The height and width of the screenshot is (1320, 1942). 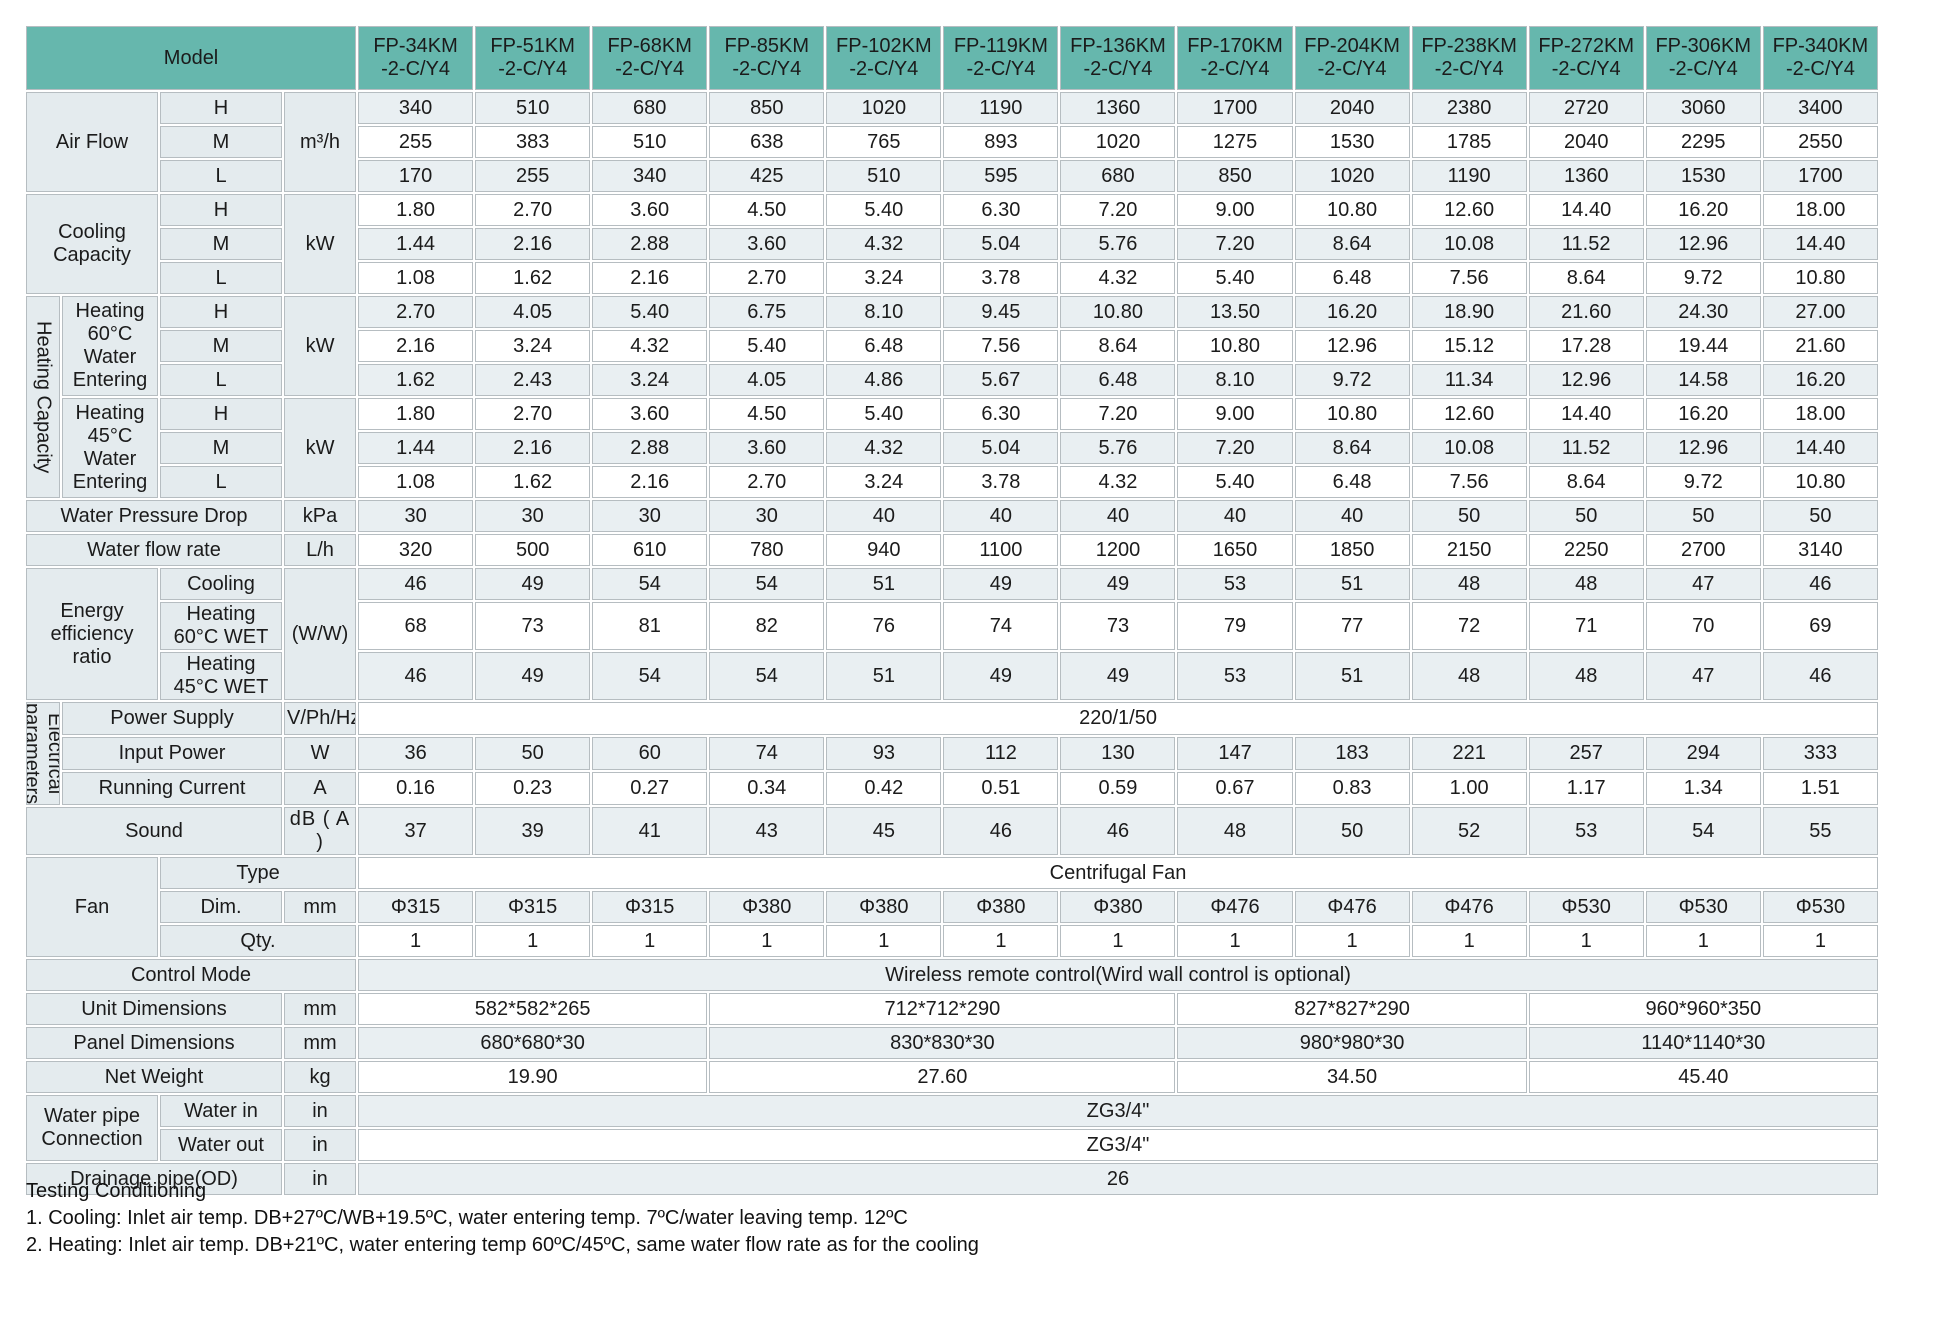 What do you see at coordinates (1352, 278) in the screenshot?
I see `value-cell: 6.48` at bounding box center [1352, 278].